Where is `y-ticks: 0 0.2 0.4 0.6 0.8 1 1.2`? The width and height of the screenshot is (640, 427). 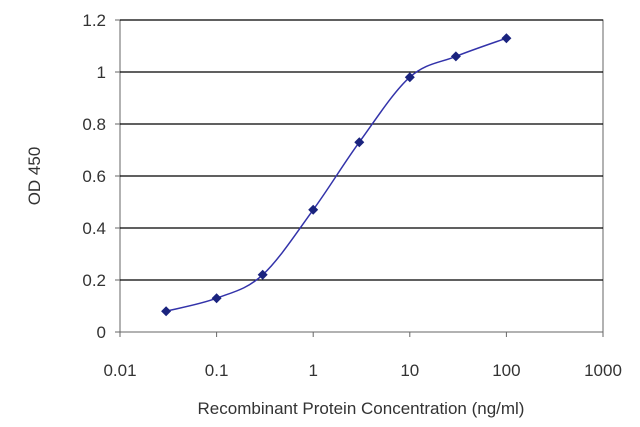 y-ticks: 0 0.2 0.4 0.6 0.8 1 1.2 is located at coordinates (101, 176).